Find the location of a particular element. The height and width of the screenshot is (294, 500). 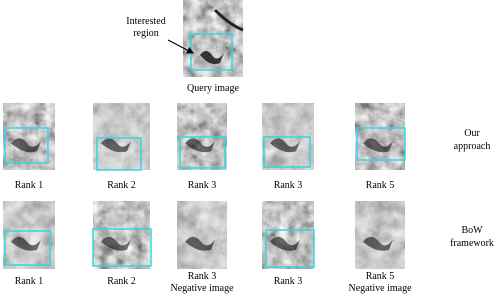

row-label: approach is located at coordinates (472, 146).